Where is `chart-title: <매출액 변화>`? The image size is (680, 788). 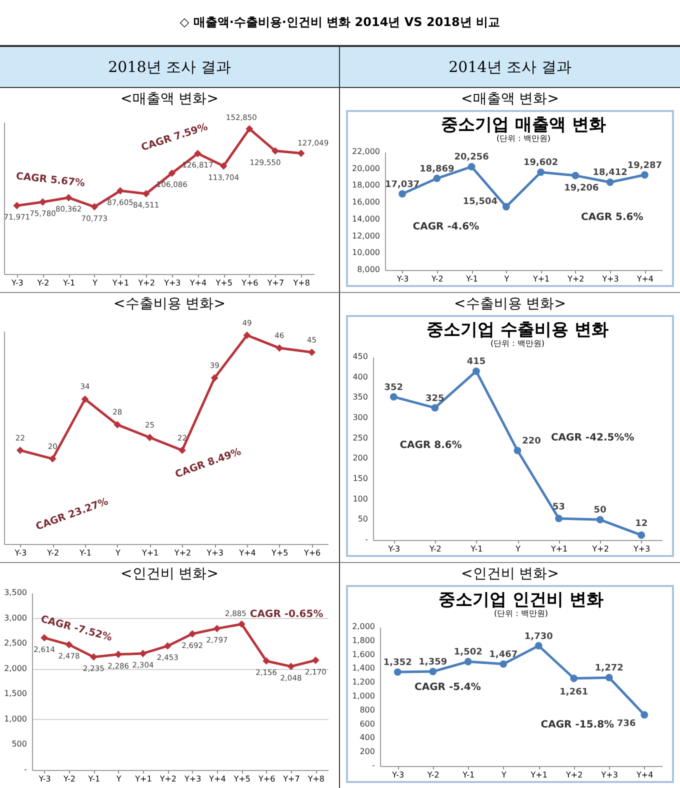
chart-title: <매출액 변화> is located at coordinates (170, 99).